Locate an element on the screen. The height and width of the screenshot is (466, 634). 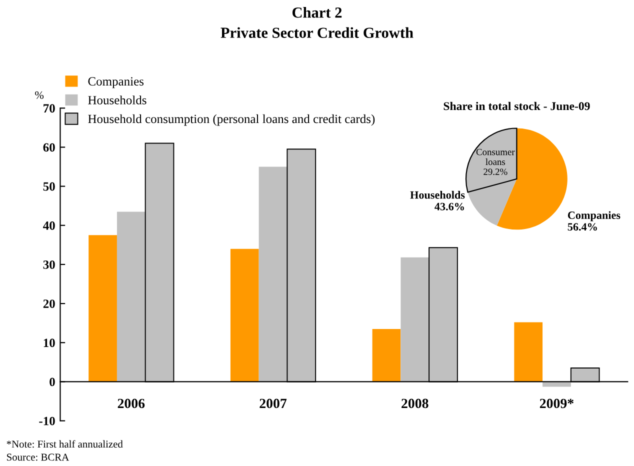
chart-title: Chart 2 Private Sector Credit Growth is located at coordinates (317, 22).